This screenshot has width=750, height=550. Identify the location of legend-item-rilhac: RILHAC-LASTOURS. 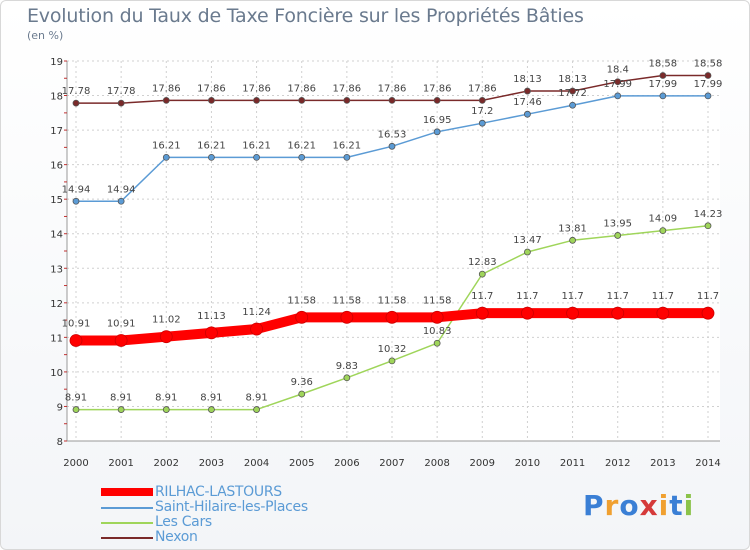
(231, 492).